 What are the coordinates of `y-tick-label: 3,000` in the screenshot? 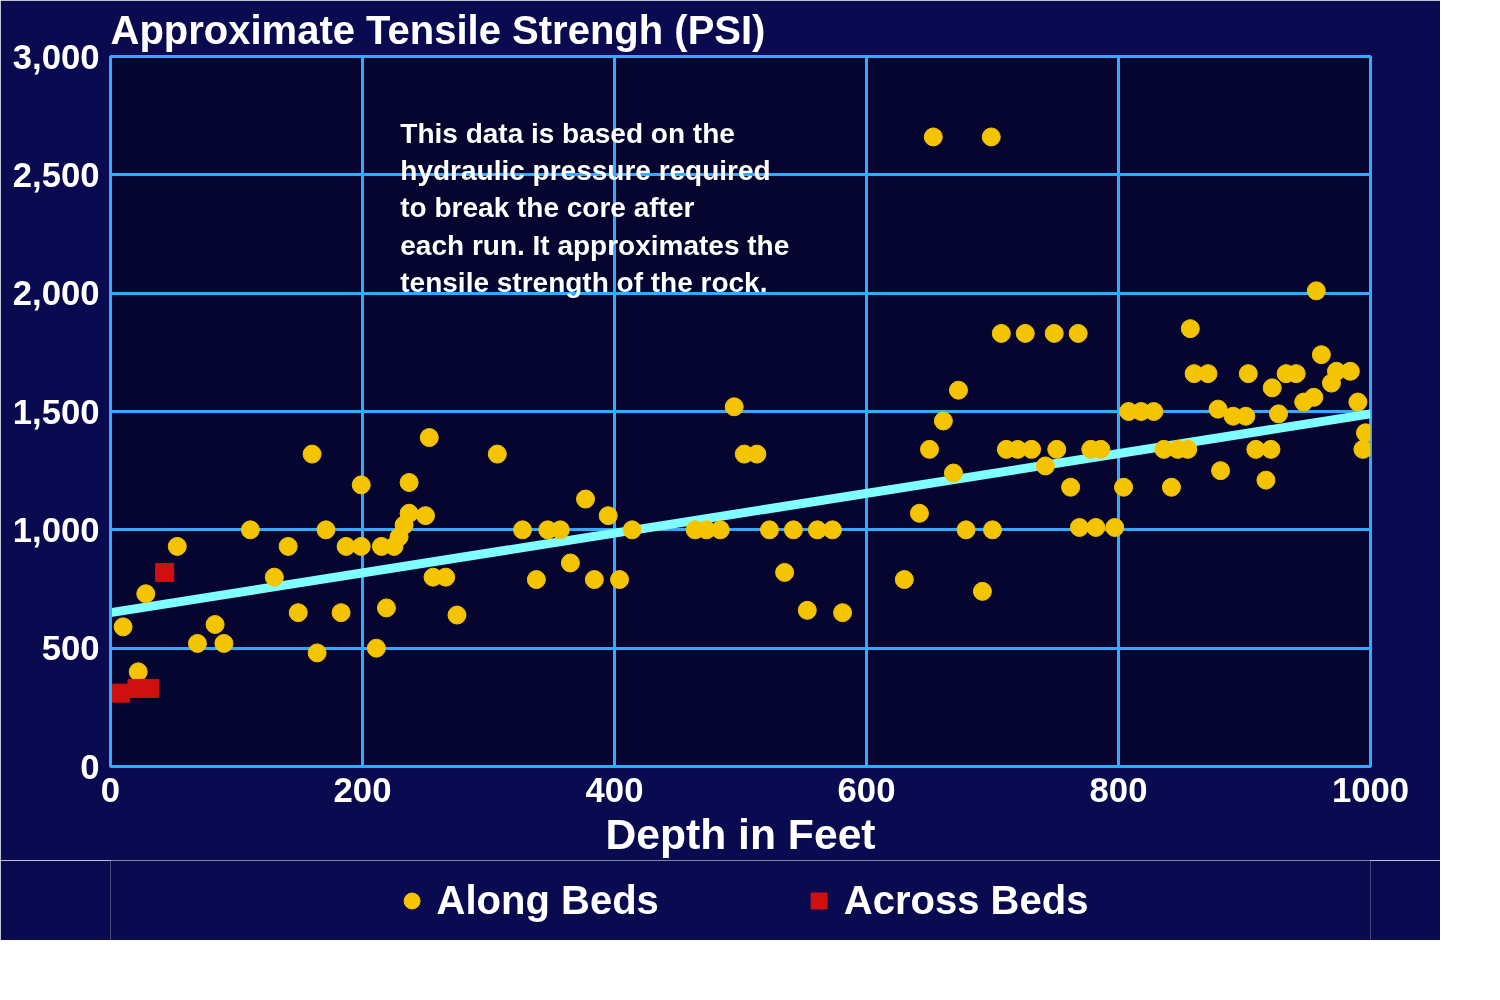 It's located at (56, 56).